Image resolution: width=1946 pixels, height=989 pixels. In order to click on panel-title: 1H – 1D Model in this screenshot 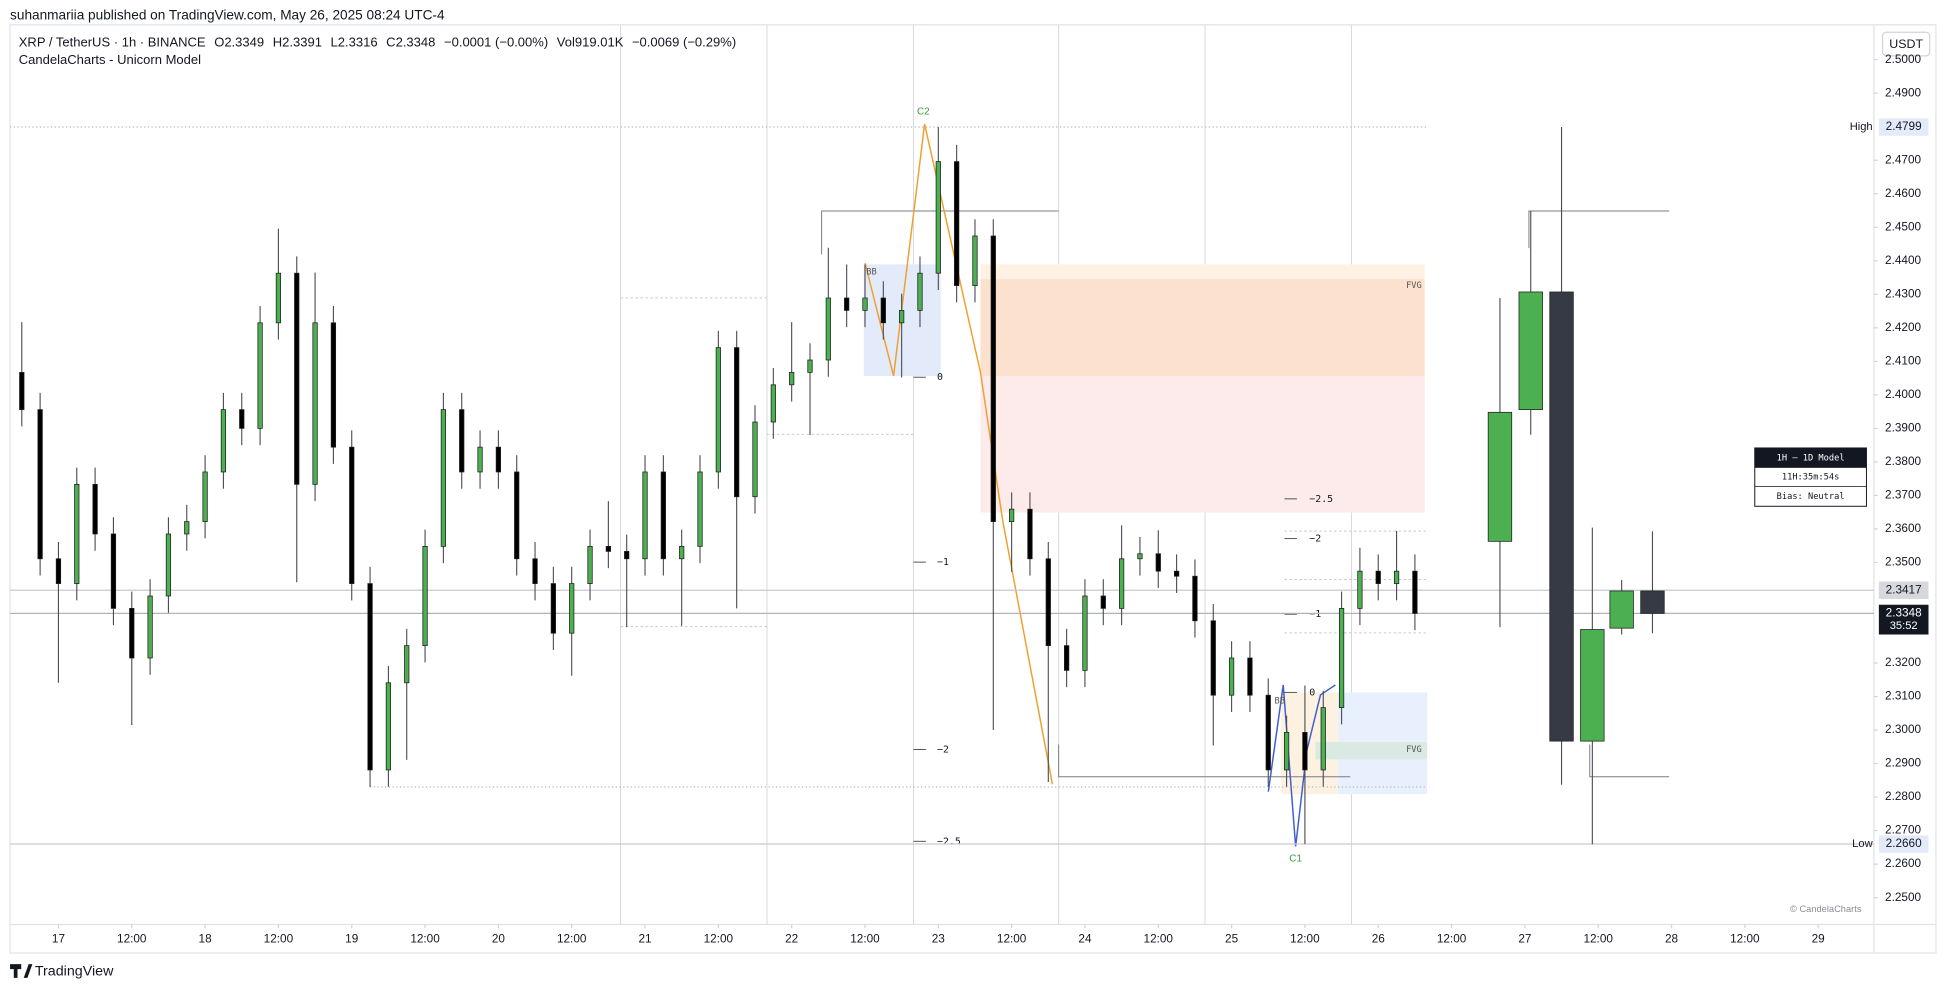, I will do `click(1811, 458)`.